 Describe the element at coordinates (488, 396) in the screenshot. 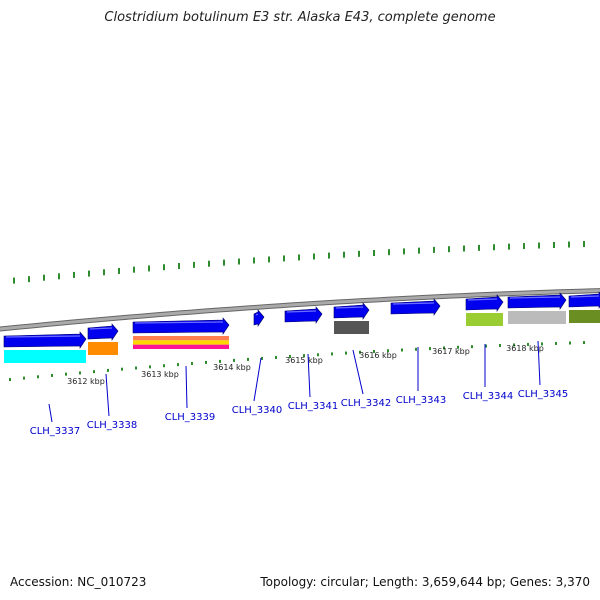

I see `gene-label: CLH_3344` at that location.